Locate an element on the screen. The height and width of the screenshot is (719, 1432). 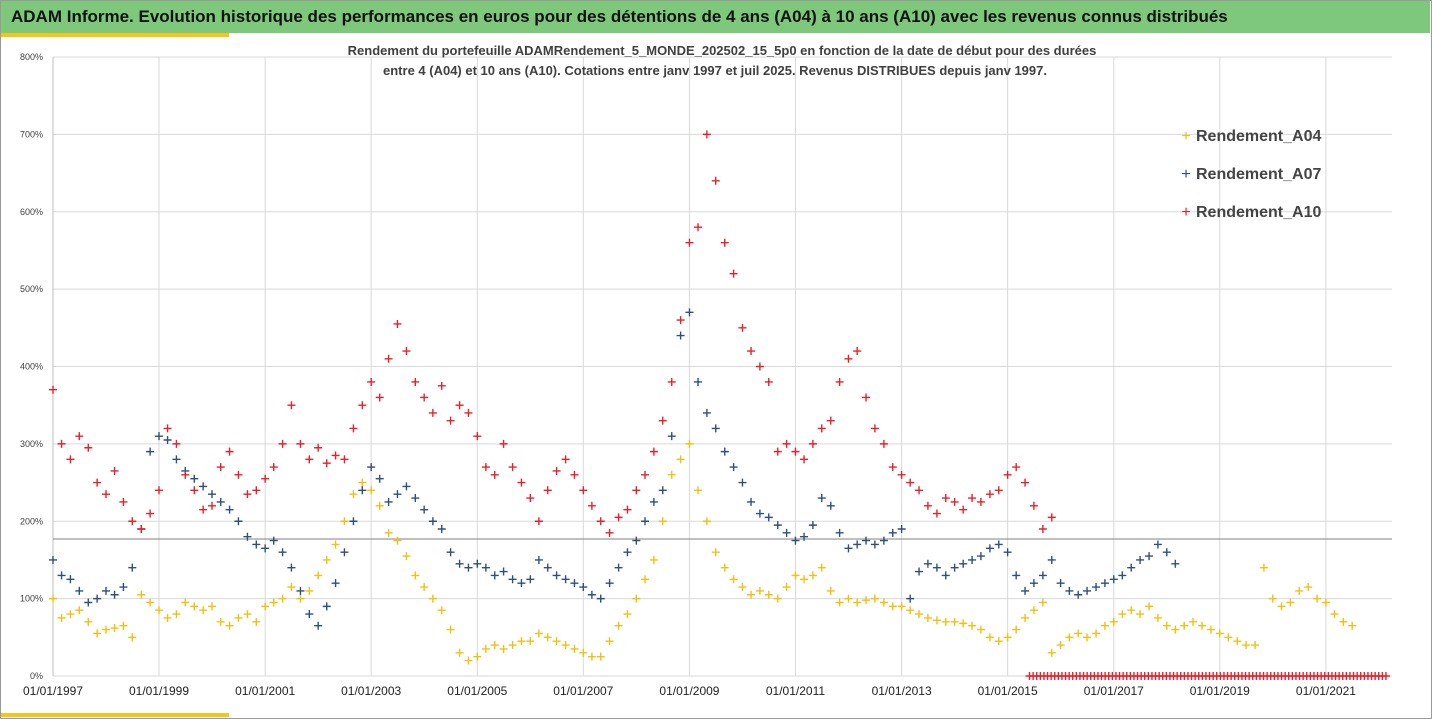
y-tick-label: 500% is located at coordinates (31, 289).